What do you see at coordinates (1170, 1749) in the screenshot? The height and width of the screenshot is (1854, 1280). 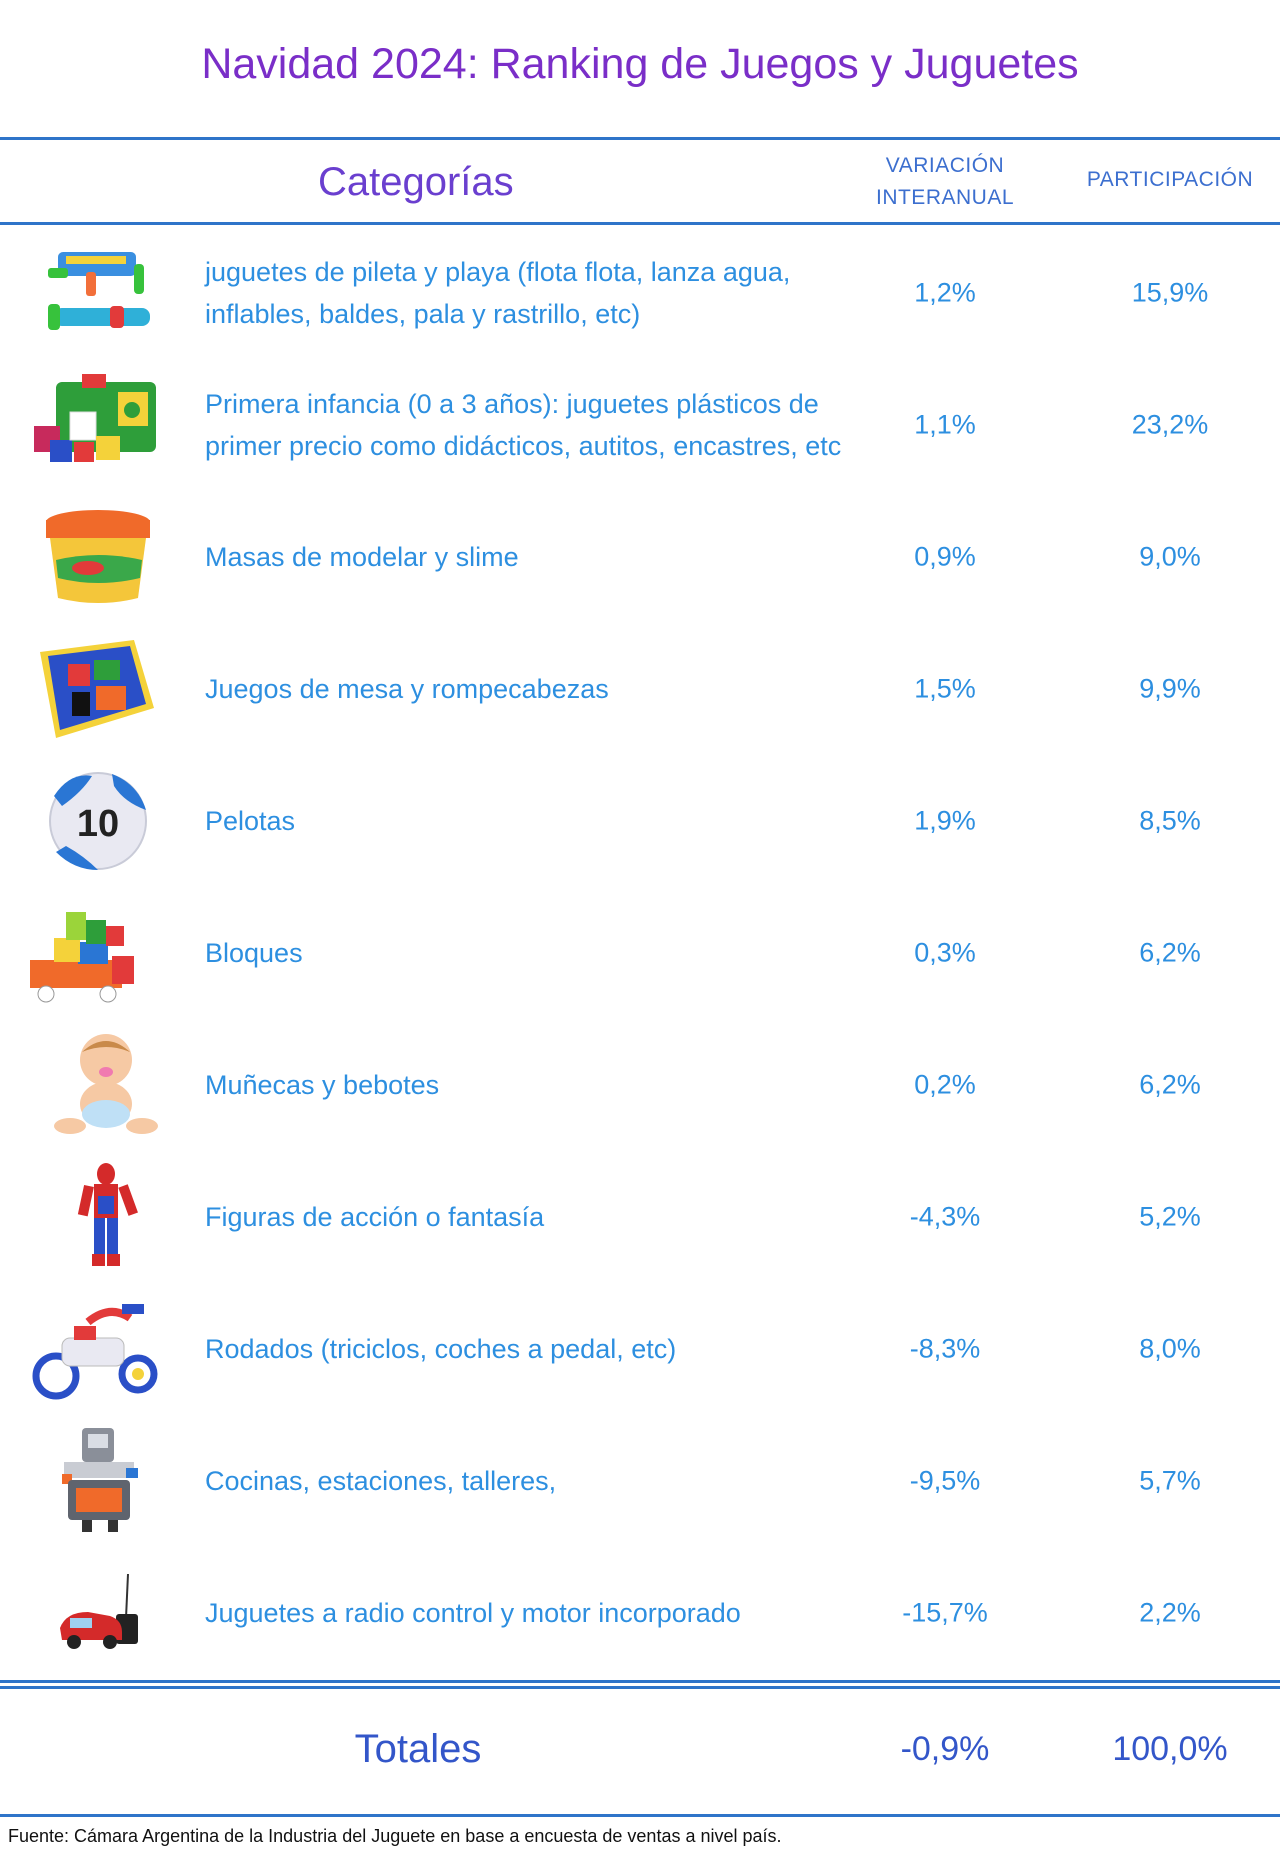 I see `totals-participacion: 100,0%` at bounding box center [1170, 1749].